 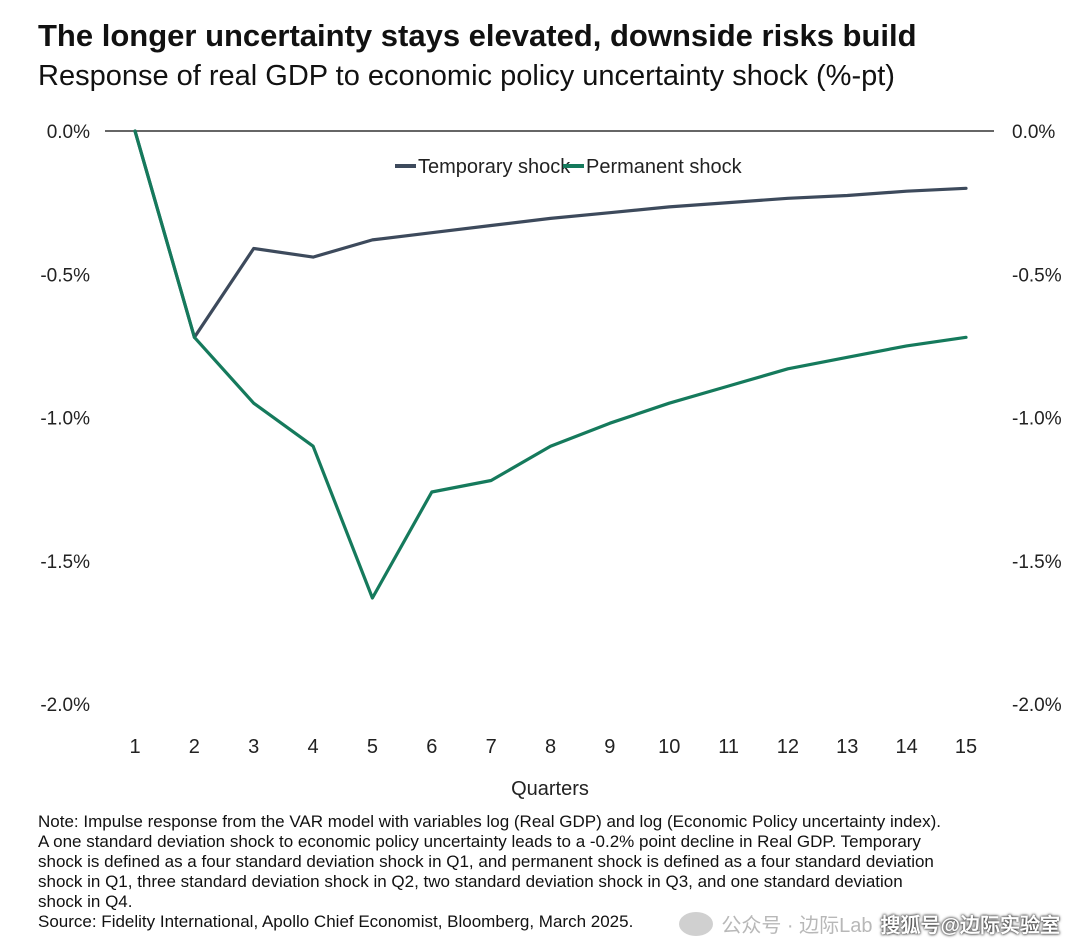 I want to click on x-tick-label: 2, so click(x=194, y=747).